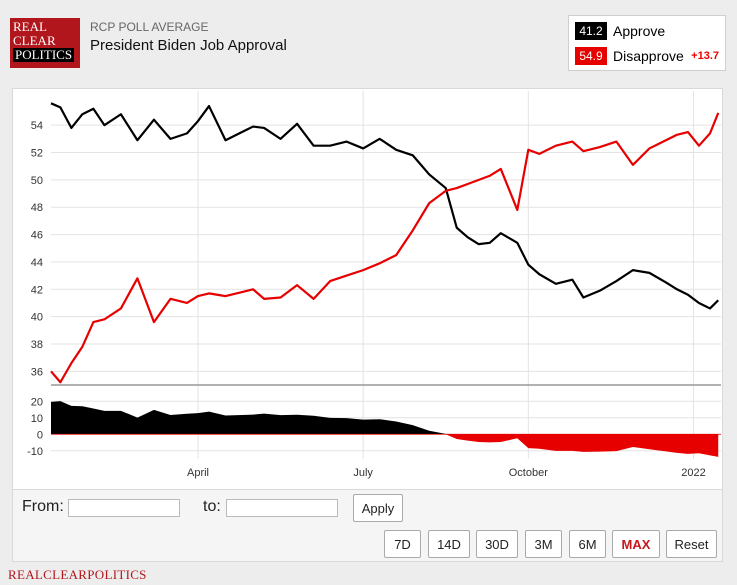 The image size is (737, 585). Describe the element at coordinates (591, 31) in the screenshot. I see `legend-approve-value: 41.2` at that location.